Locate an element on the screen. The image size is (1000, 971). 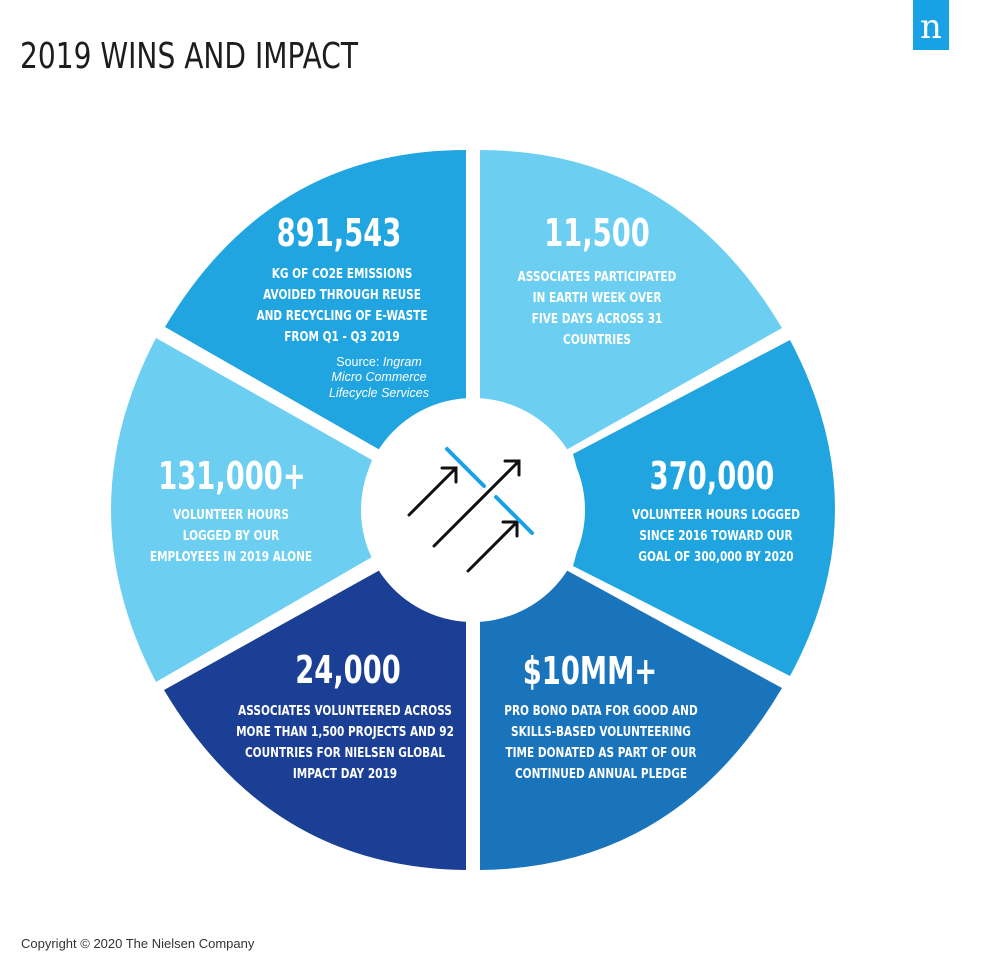
segment-volunteer-2019-shape is located at coordinates (241, 510).